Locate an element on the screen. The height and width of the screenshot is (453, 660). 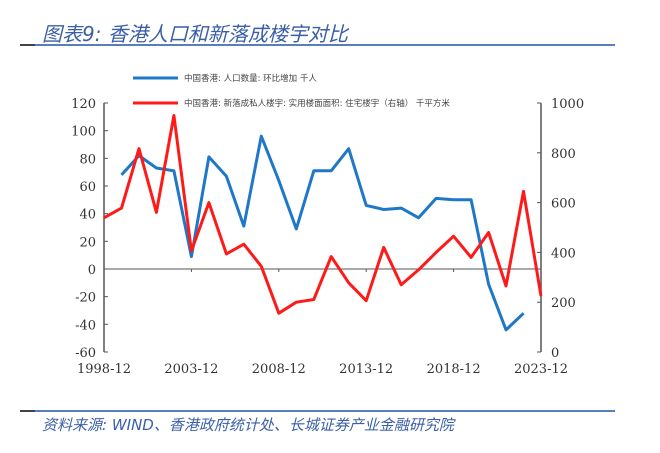
left-tick-label: -60 is located at coordinates (85, 353).